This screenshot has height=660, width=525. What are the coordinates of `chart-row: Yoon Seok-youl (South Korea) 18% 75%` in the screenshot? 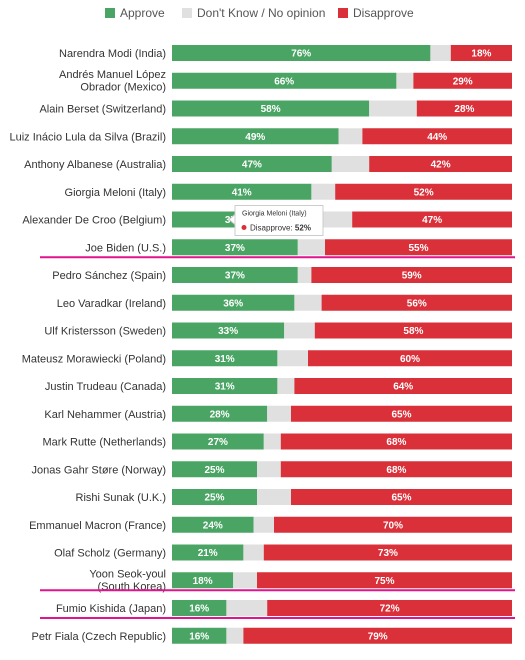 It's located at (300, 580).